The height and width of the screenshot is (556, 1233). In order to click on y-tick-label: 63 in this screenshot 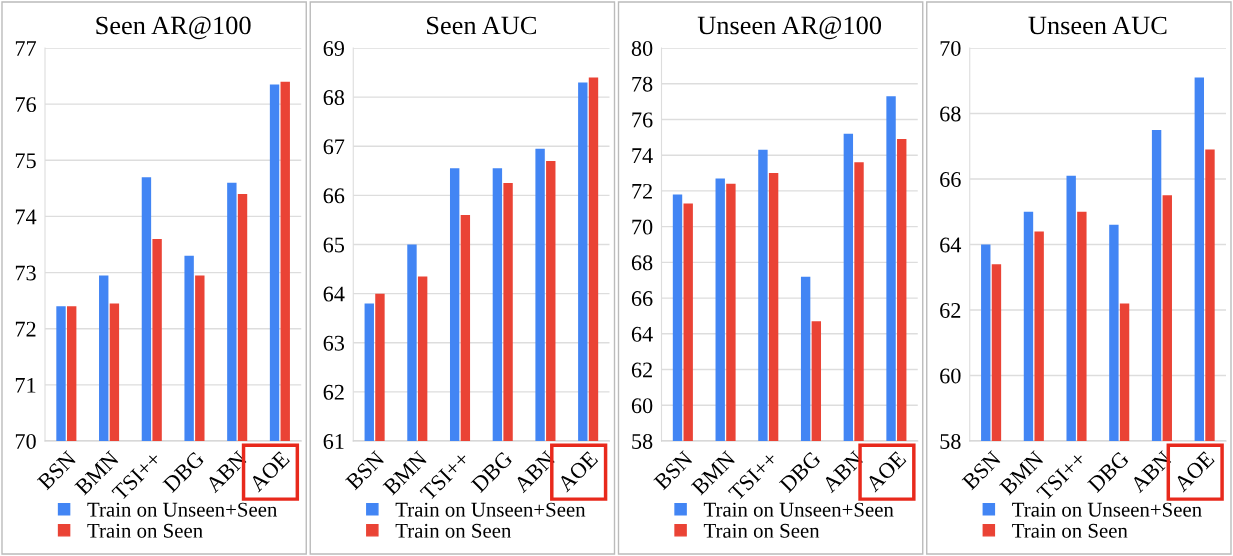, I will do `click(334, 343)`.